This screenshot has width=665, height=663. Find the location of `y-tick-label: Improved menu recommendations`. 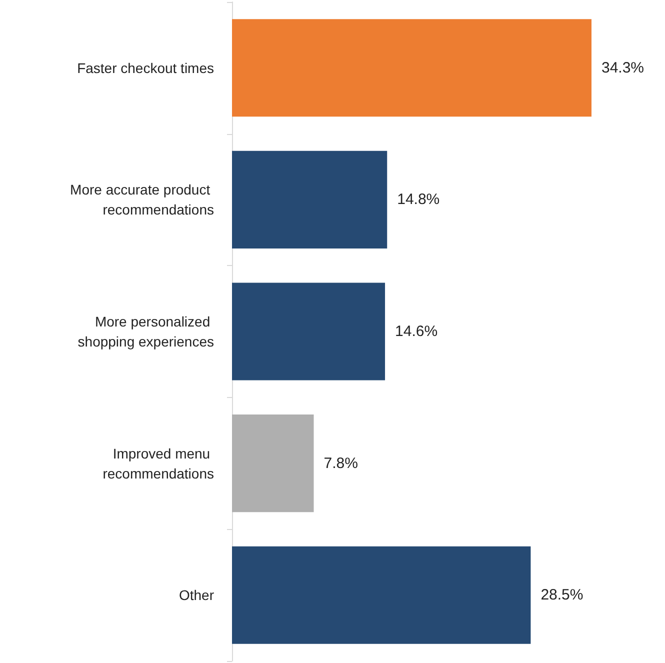

y-tick-label: Improved menu recommendations is located at coordinates (158, 463).